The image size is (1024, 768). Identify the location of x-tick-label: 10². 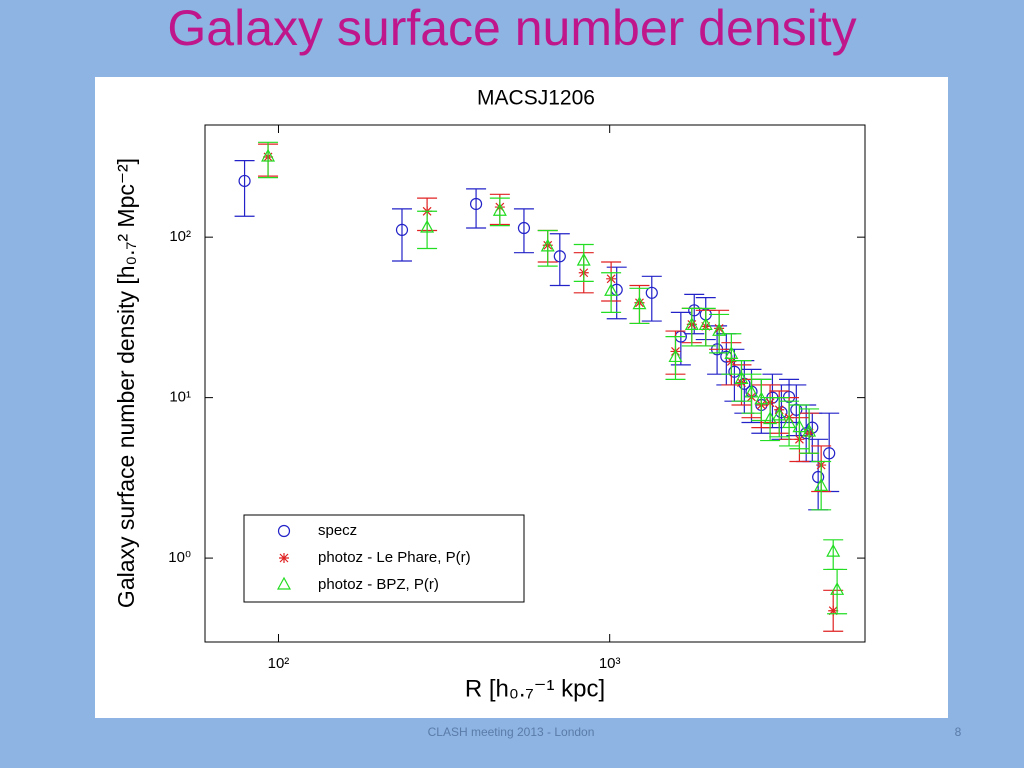
(279, 663).